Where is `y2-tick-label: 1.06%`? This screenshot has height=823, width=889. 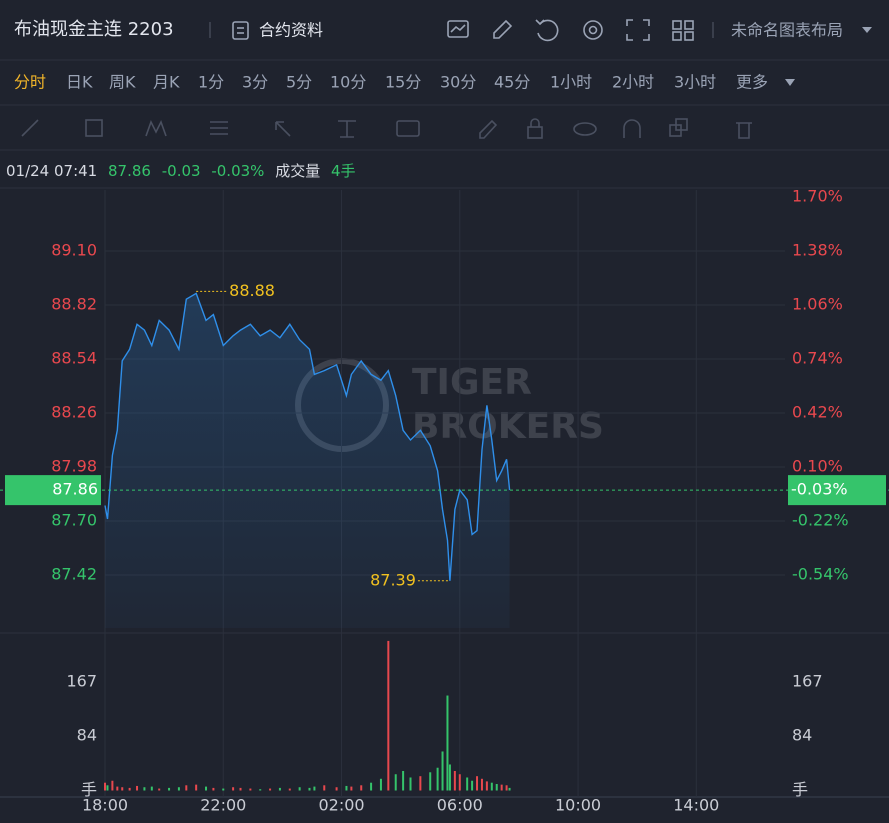
y2-tick-label: 1.06% is located at coordinates (817, 303).